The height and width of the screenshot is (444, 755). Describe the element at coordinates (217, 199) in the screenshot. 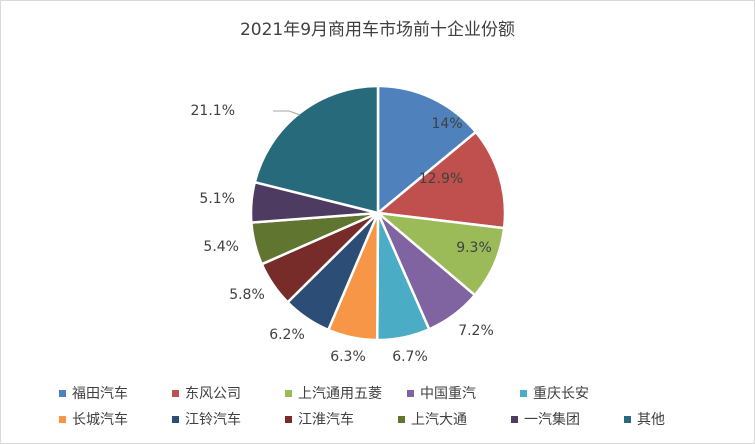

I see `data-label: 5.1%` at that location.